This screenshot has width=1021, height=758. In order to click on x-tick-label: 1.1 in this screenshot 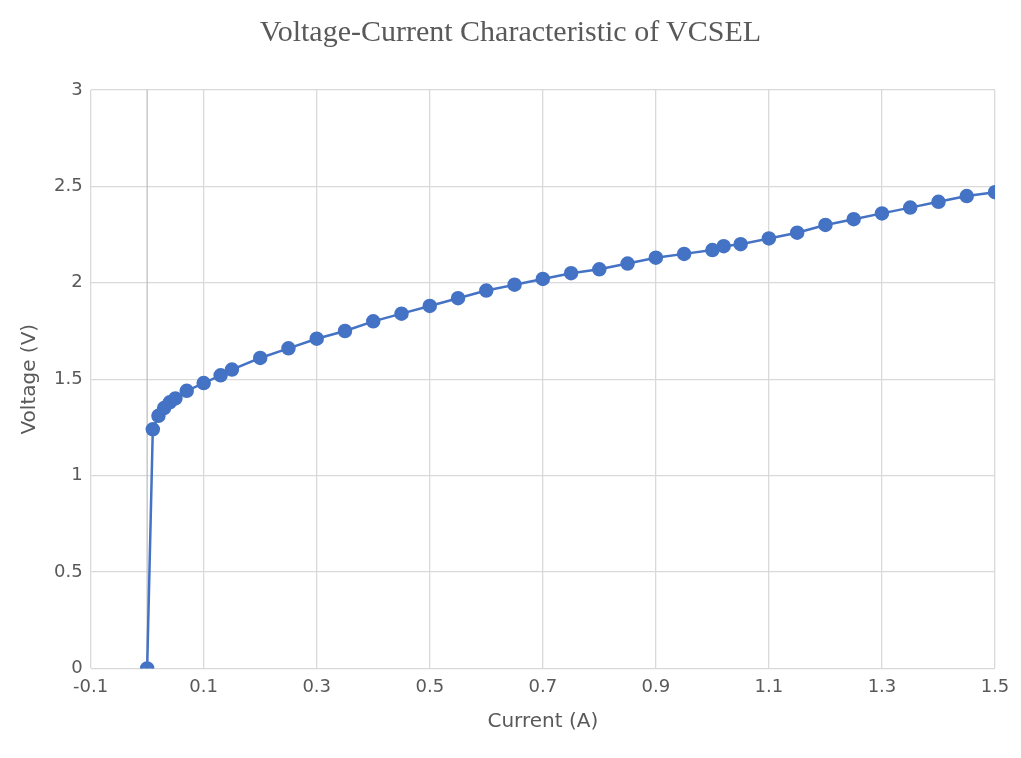, I will do `click(769, 685)`.